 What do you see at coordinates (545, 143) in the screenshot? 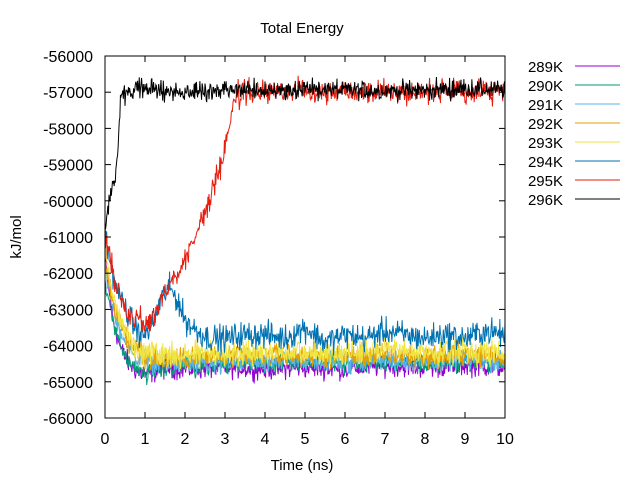
I see `legend-label: 293K` at bounding box center [545, 143].